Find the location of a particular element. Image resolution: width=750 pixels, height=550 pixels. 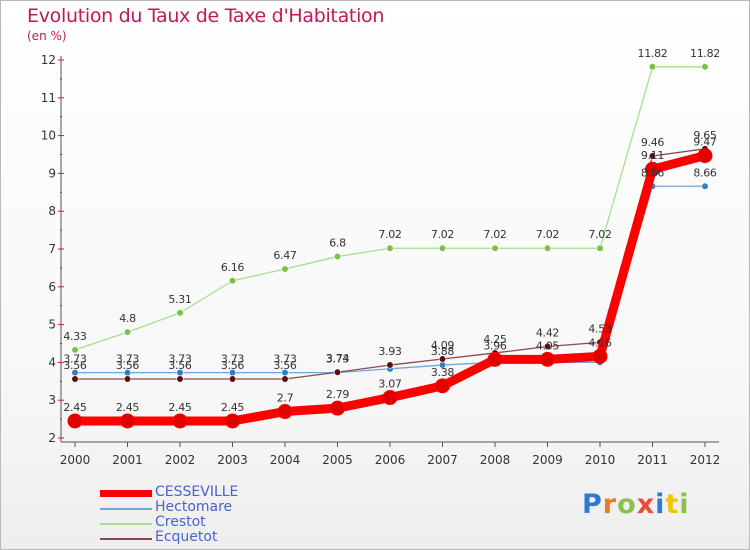

y-tick-label: 6 is located at coordinates (52, 287).